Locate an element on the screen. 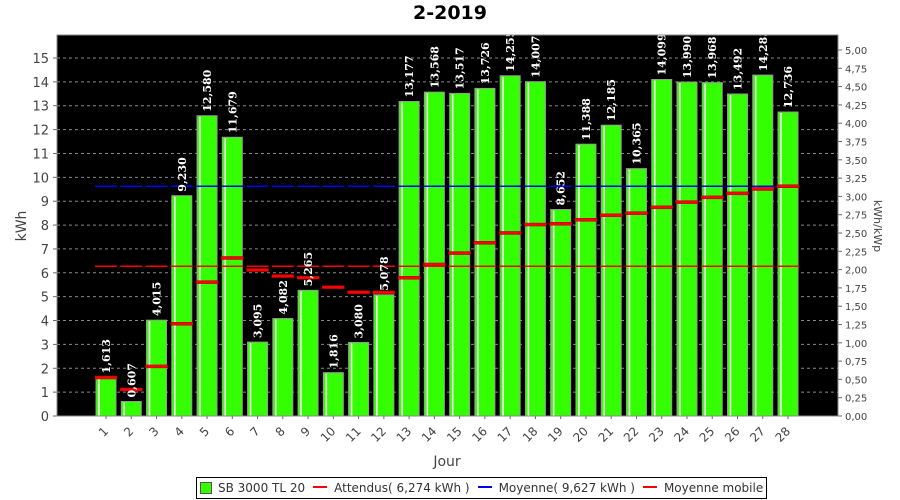 The width and height of the screenshot is (900, 500). bar-value-label: 3,080 is located at coordinates (359, 321).